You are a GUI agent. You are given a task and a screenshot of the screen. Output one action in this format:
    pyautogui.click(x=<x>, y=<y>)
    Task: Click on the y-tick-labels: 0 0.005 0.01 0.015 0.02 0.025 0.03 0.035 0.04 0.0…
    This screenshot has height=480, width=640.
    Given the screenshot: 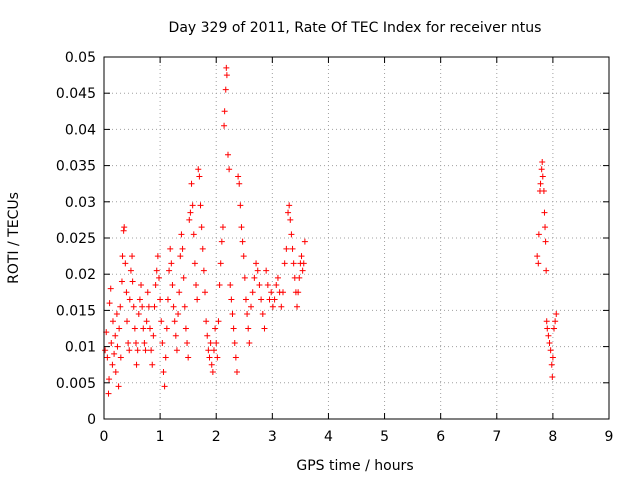 What is the action you would take?
    pyautogui.click(x=76, y=239)
    